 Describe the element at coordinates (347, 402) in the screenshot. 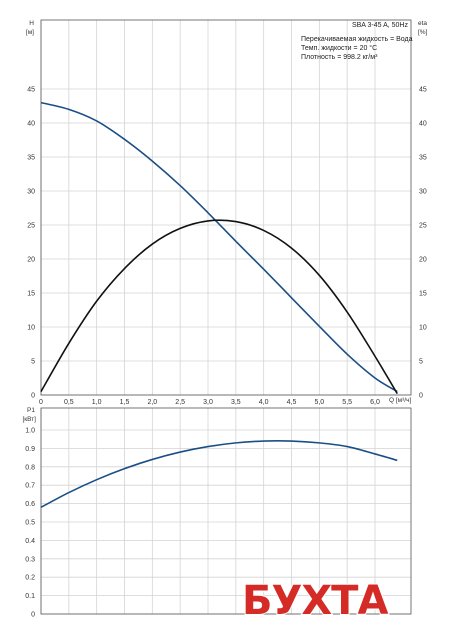

I see `x-tick-label: 5,5` at that location.